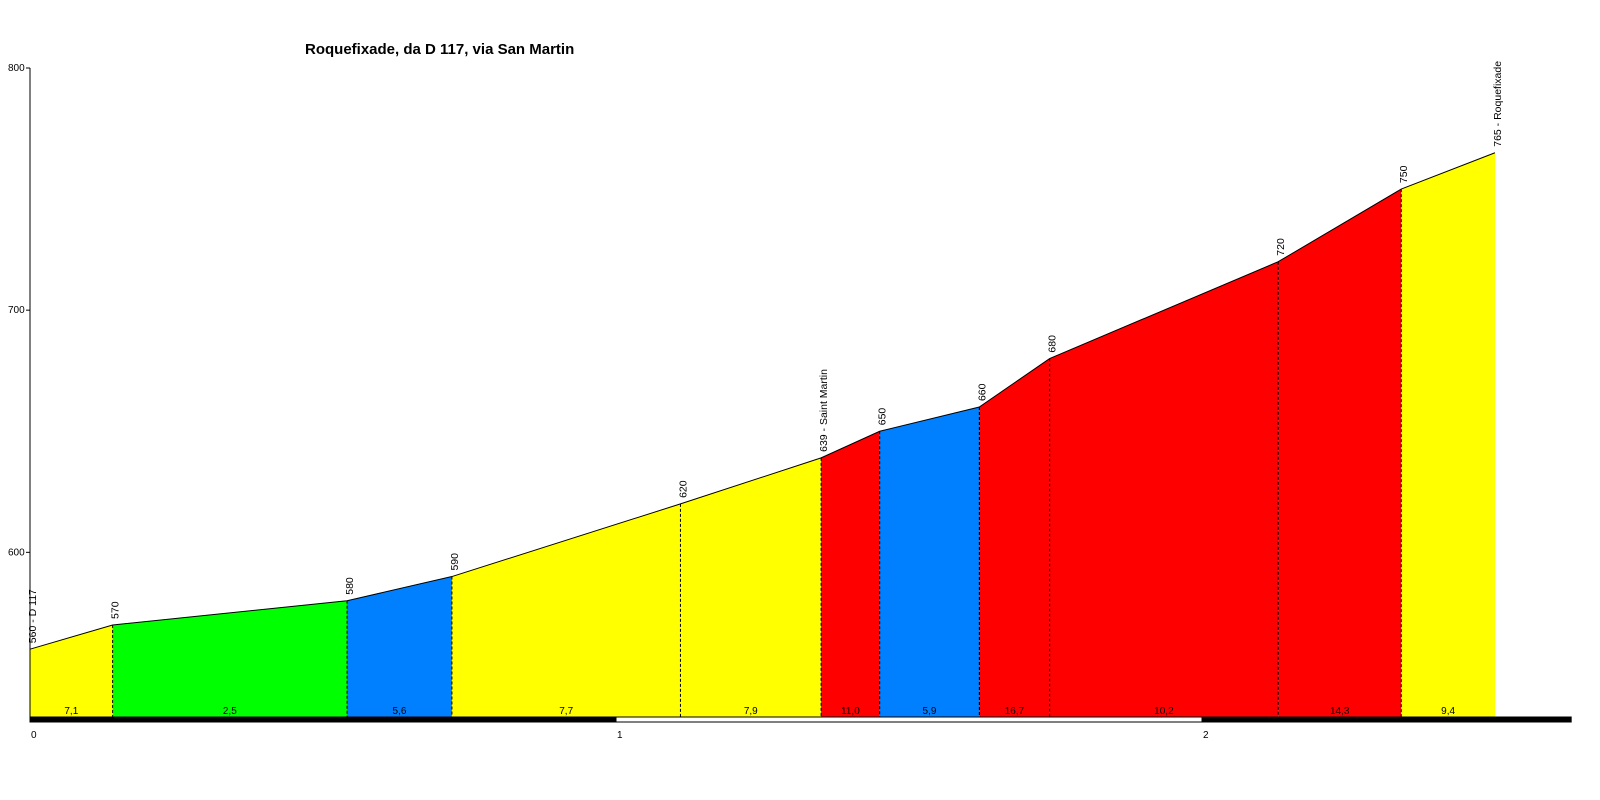 The image size is (1600, 800). I want to click on altitude-label: 650, so click(883, 417).